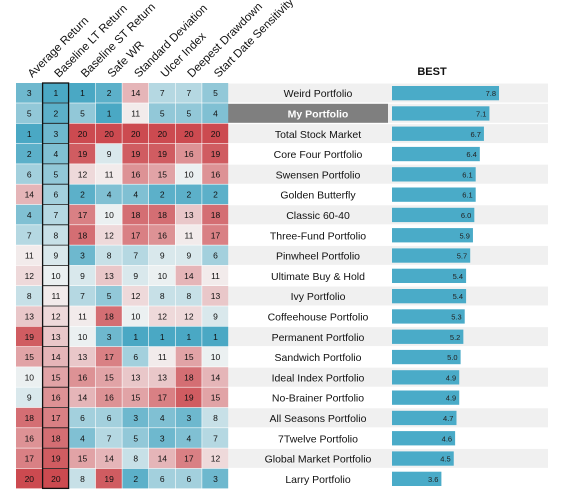 The height and width of the screenshot is (500, 568). Describe the element at coordinates (318, 358) in the screenshot. I see `portfolio-name: Sandwich Portfolio` at that location.